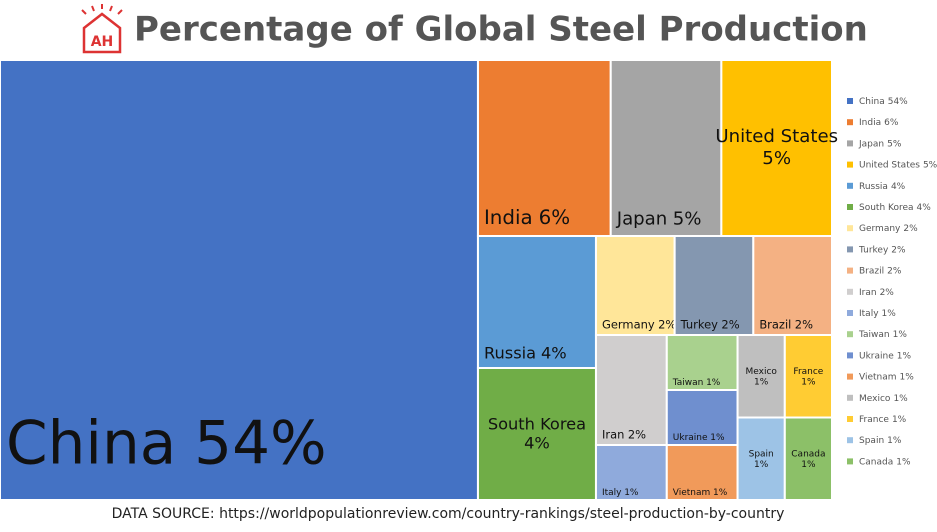  I want to click on tile-name: United States, so click(776, 136).